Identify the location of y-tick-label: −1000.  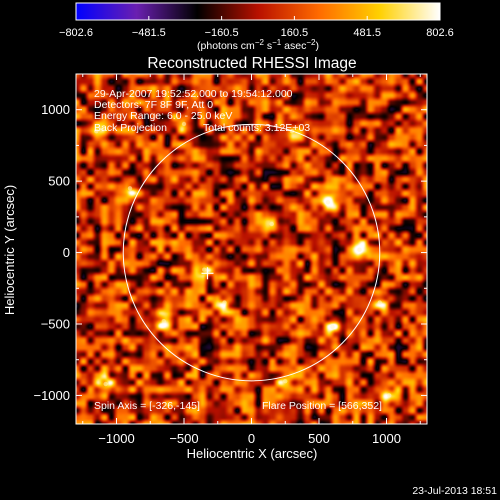
(51, 395).